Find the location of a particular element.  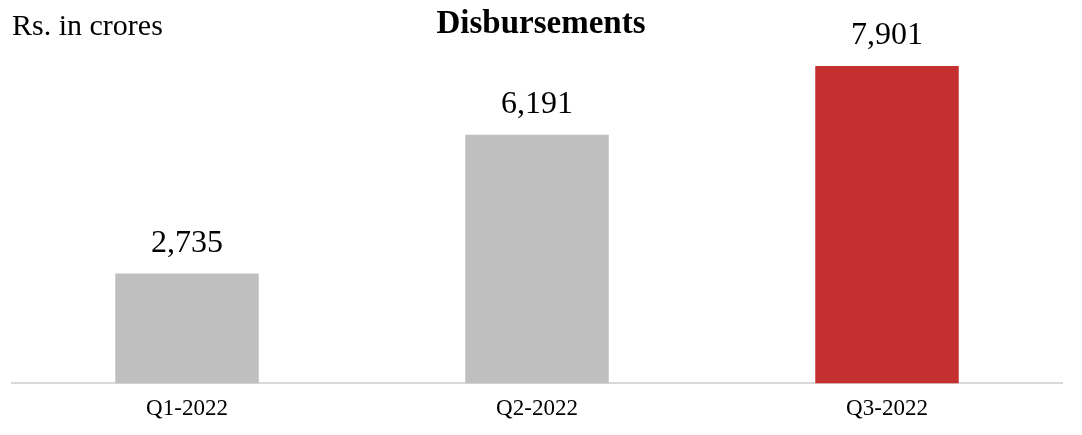

x-tick-label: Q1-2022 is located at coordinates (187, 408).